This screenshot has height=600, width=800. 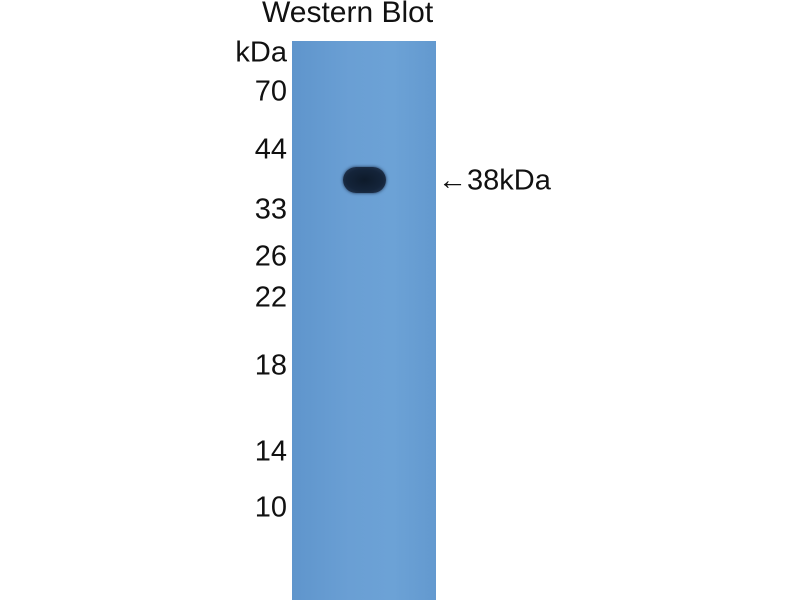 What do you see at coordinates (270, 507) in the screenshot?
I see `marker-10: 10` at bounding box center [270, 507].